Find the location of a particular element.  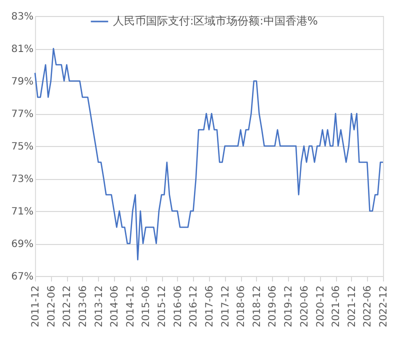

y-tick-label: 69% is located at coordinates (22, 244).